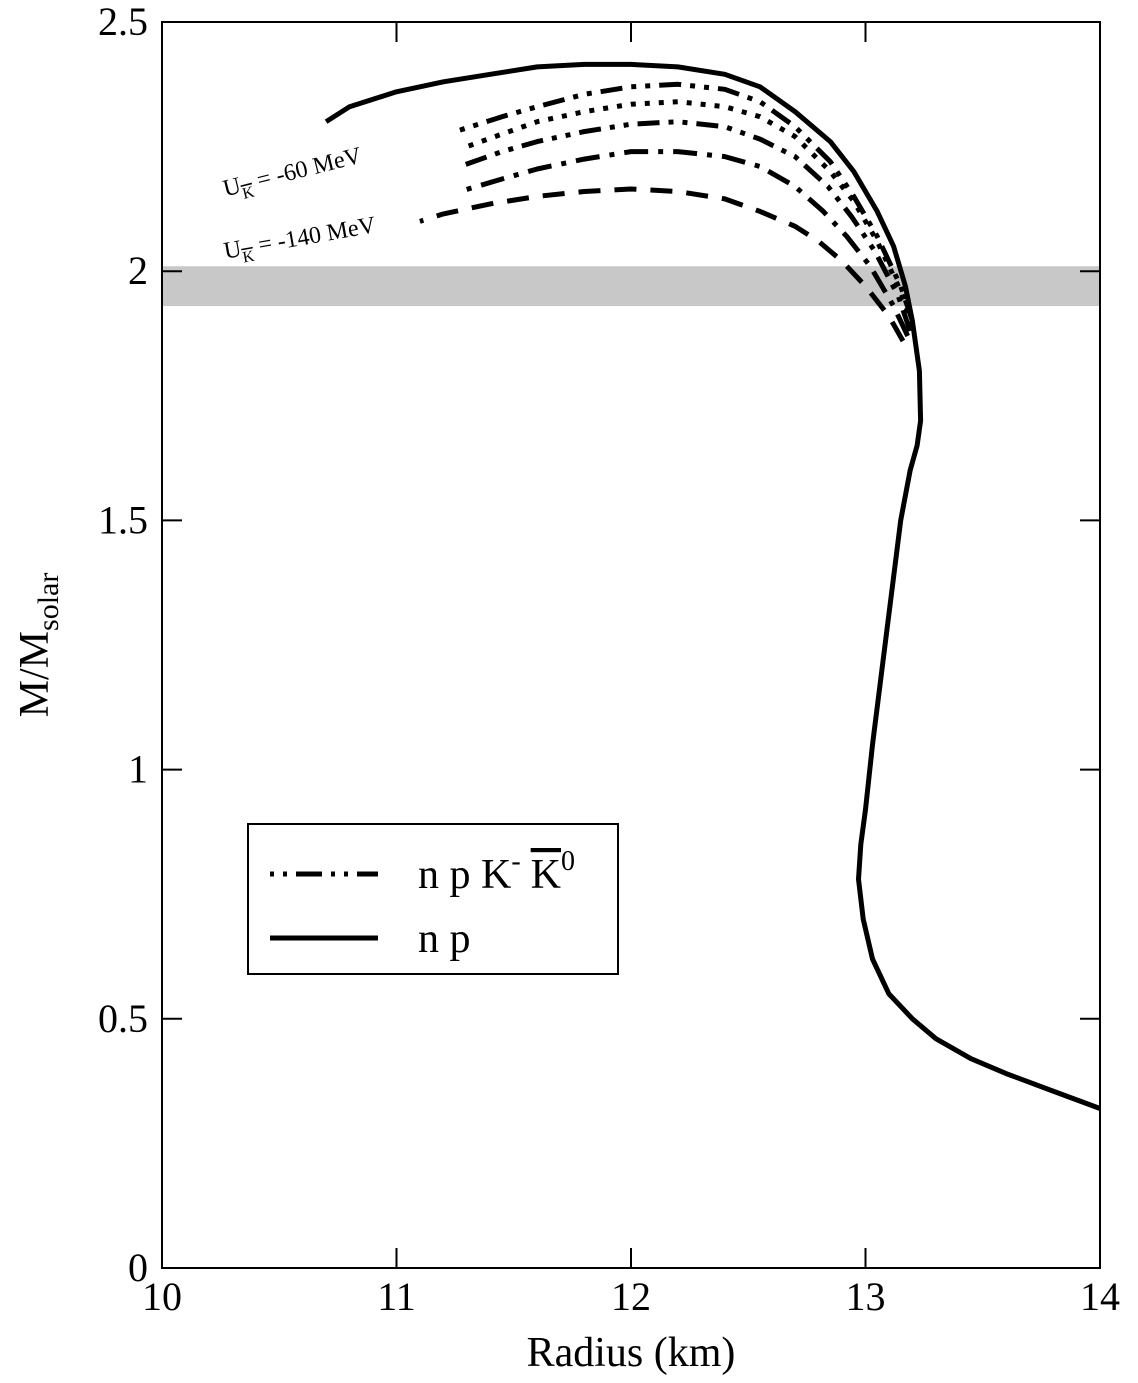  What do you see at coordinates (631, 1296) in the screenshot?
I see `x-tick-label: 12` at bounding box center [631, 1296].